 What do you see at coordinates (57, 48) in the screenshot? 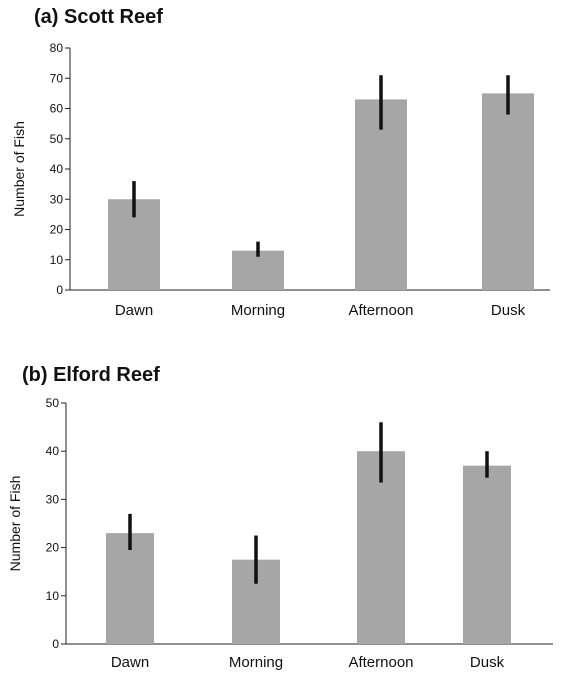
I see `y-tick-label: 80` at bounding box center [57, 48].